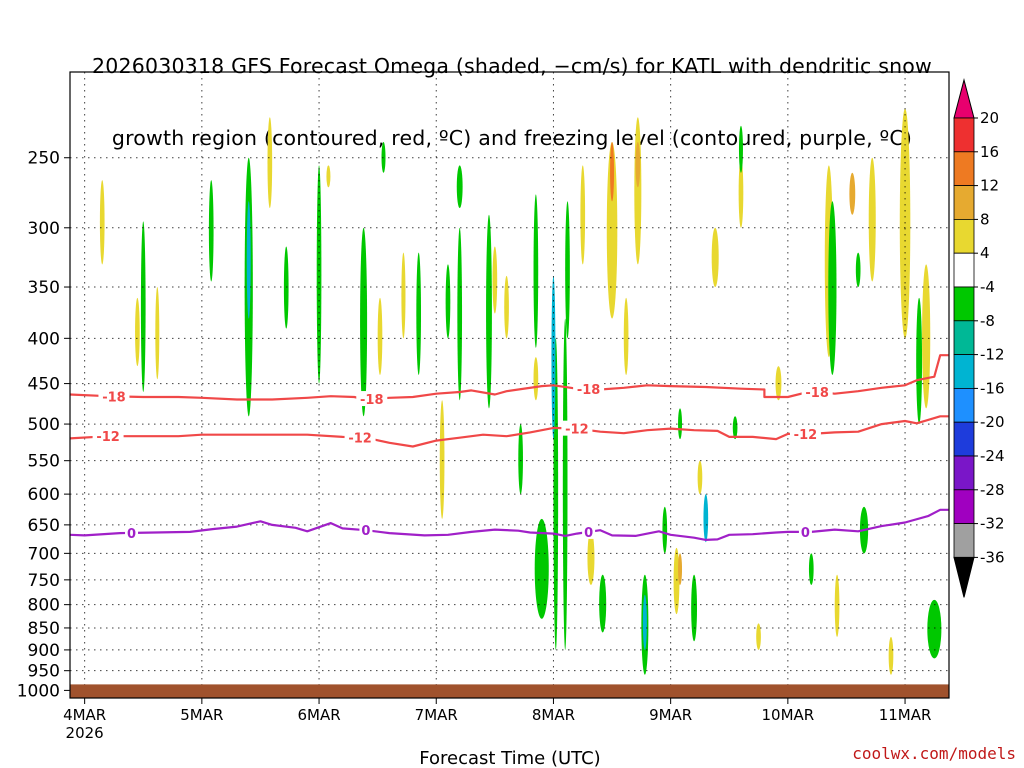 Image resolution: width=1024 pixels, height=768 pixels. I want to click on x-tick-label: 11MAR, so click(905, 715).